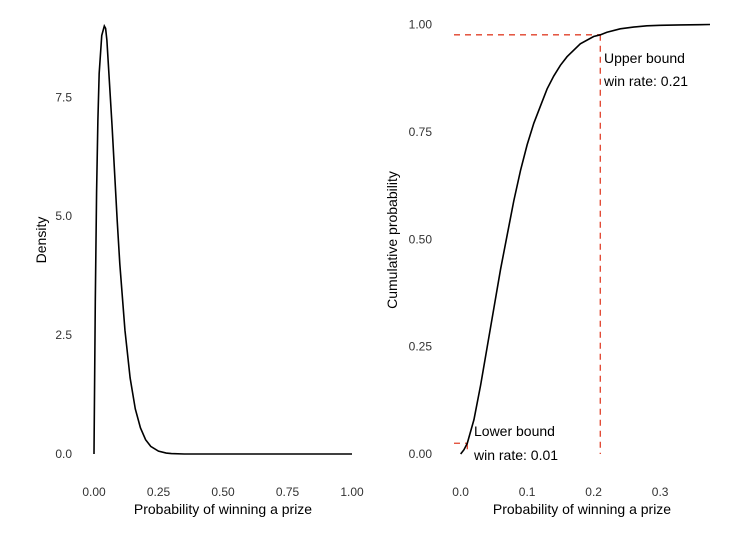 This screenshot has width=737, height=550. What do you see at coordinates (63, 275) in the screenshot?
I see `density-y-tick-labels: 0.0 2.5 5.0 7.5` at bounding box center [63, 275].